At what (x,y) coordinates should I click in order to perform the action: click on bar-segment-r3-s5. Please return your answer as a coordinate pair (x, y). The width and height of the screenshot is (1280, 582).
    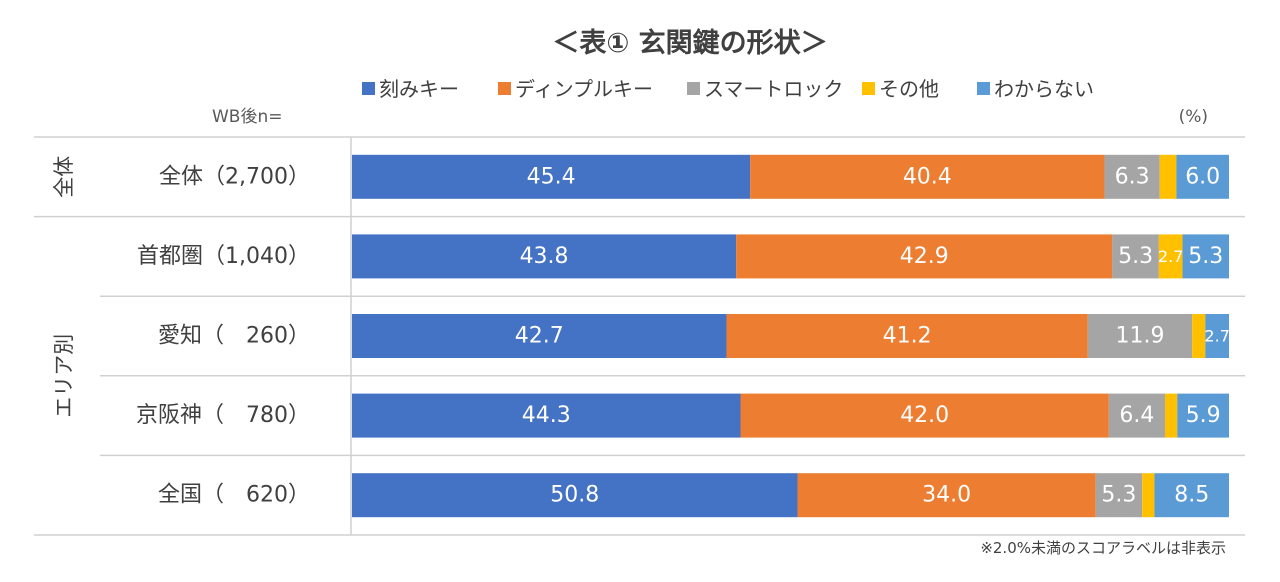
    Looking at the image, I should click on (1217, 336).